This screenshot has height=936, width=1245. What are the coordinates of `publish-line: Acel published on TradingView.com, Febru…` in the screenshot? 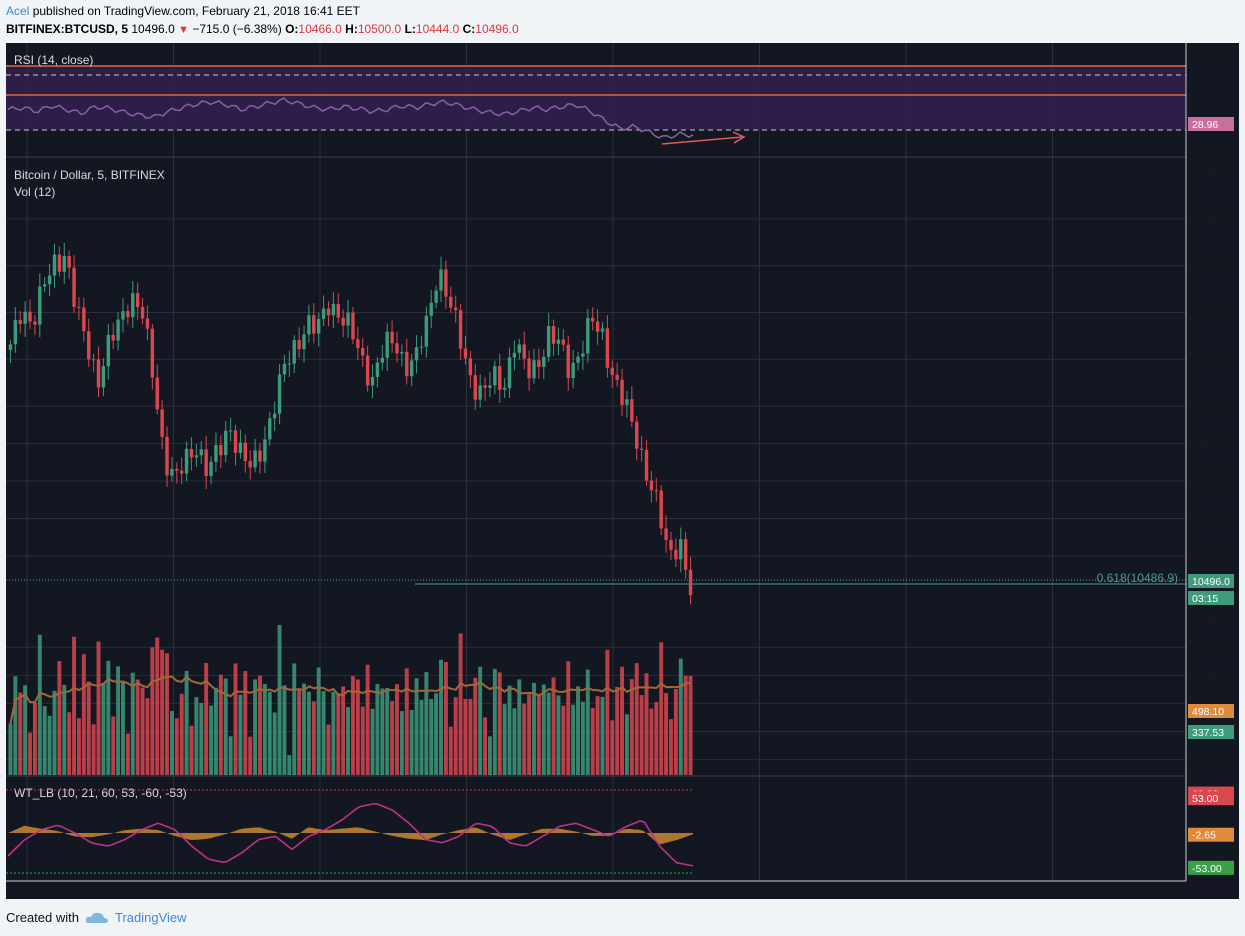 It's located at (183, 11).